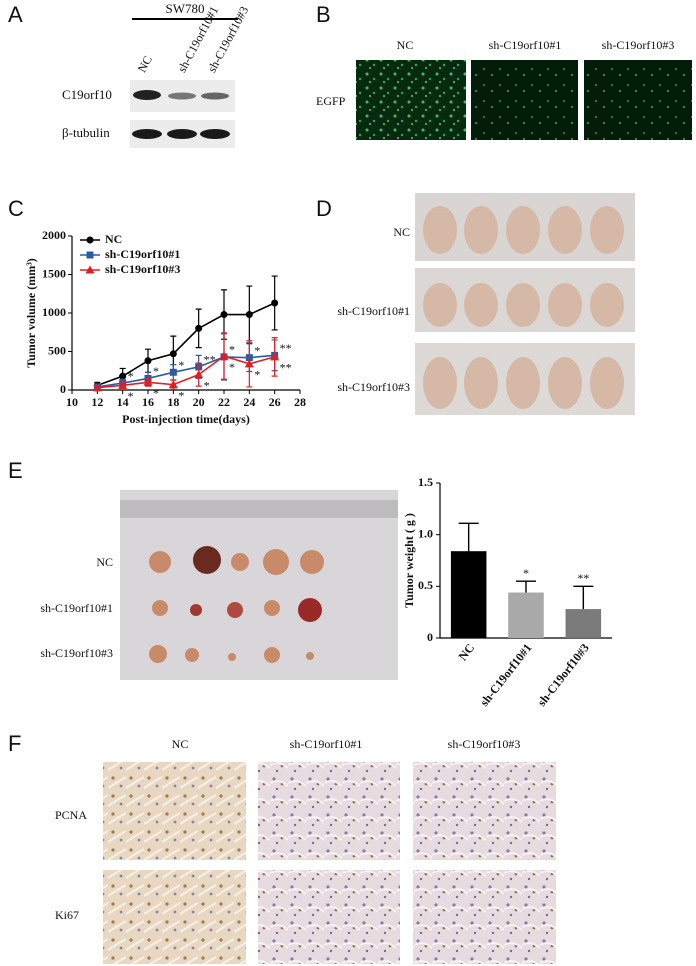 The image size is (696, 966). I want to click on x-tick-label: 12, so click(97, 402).